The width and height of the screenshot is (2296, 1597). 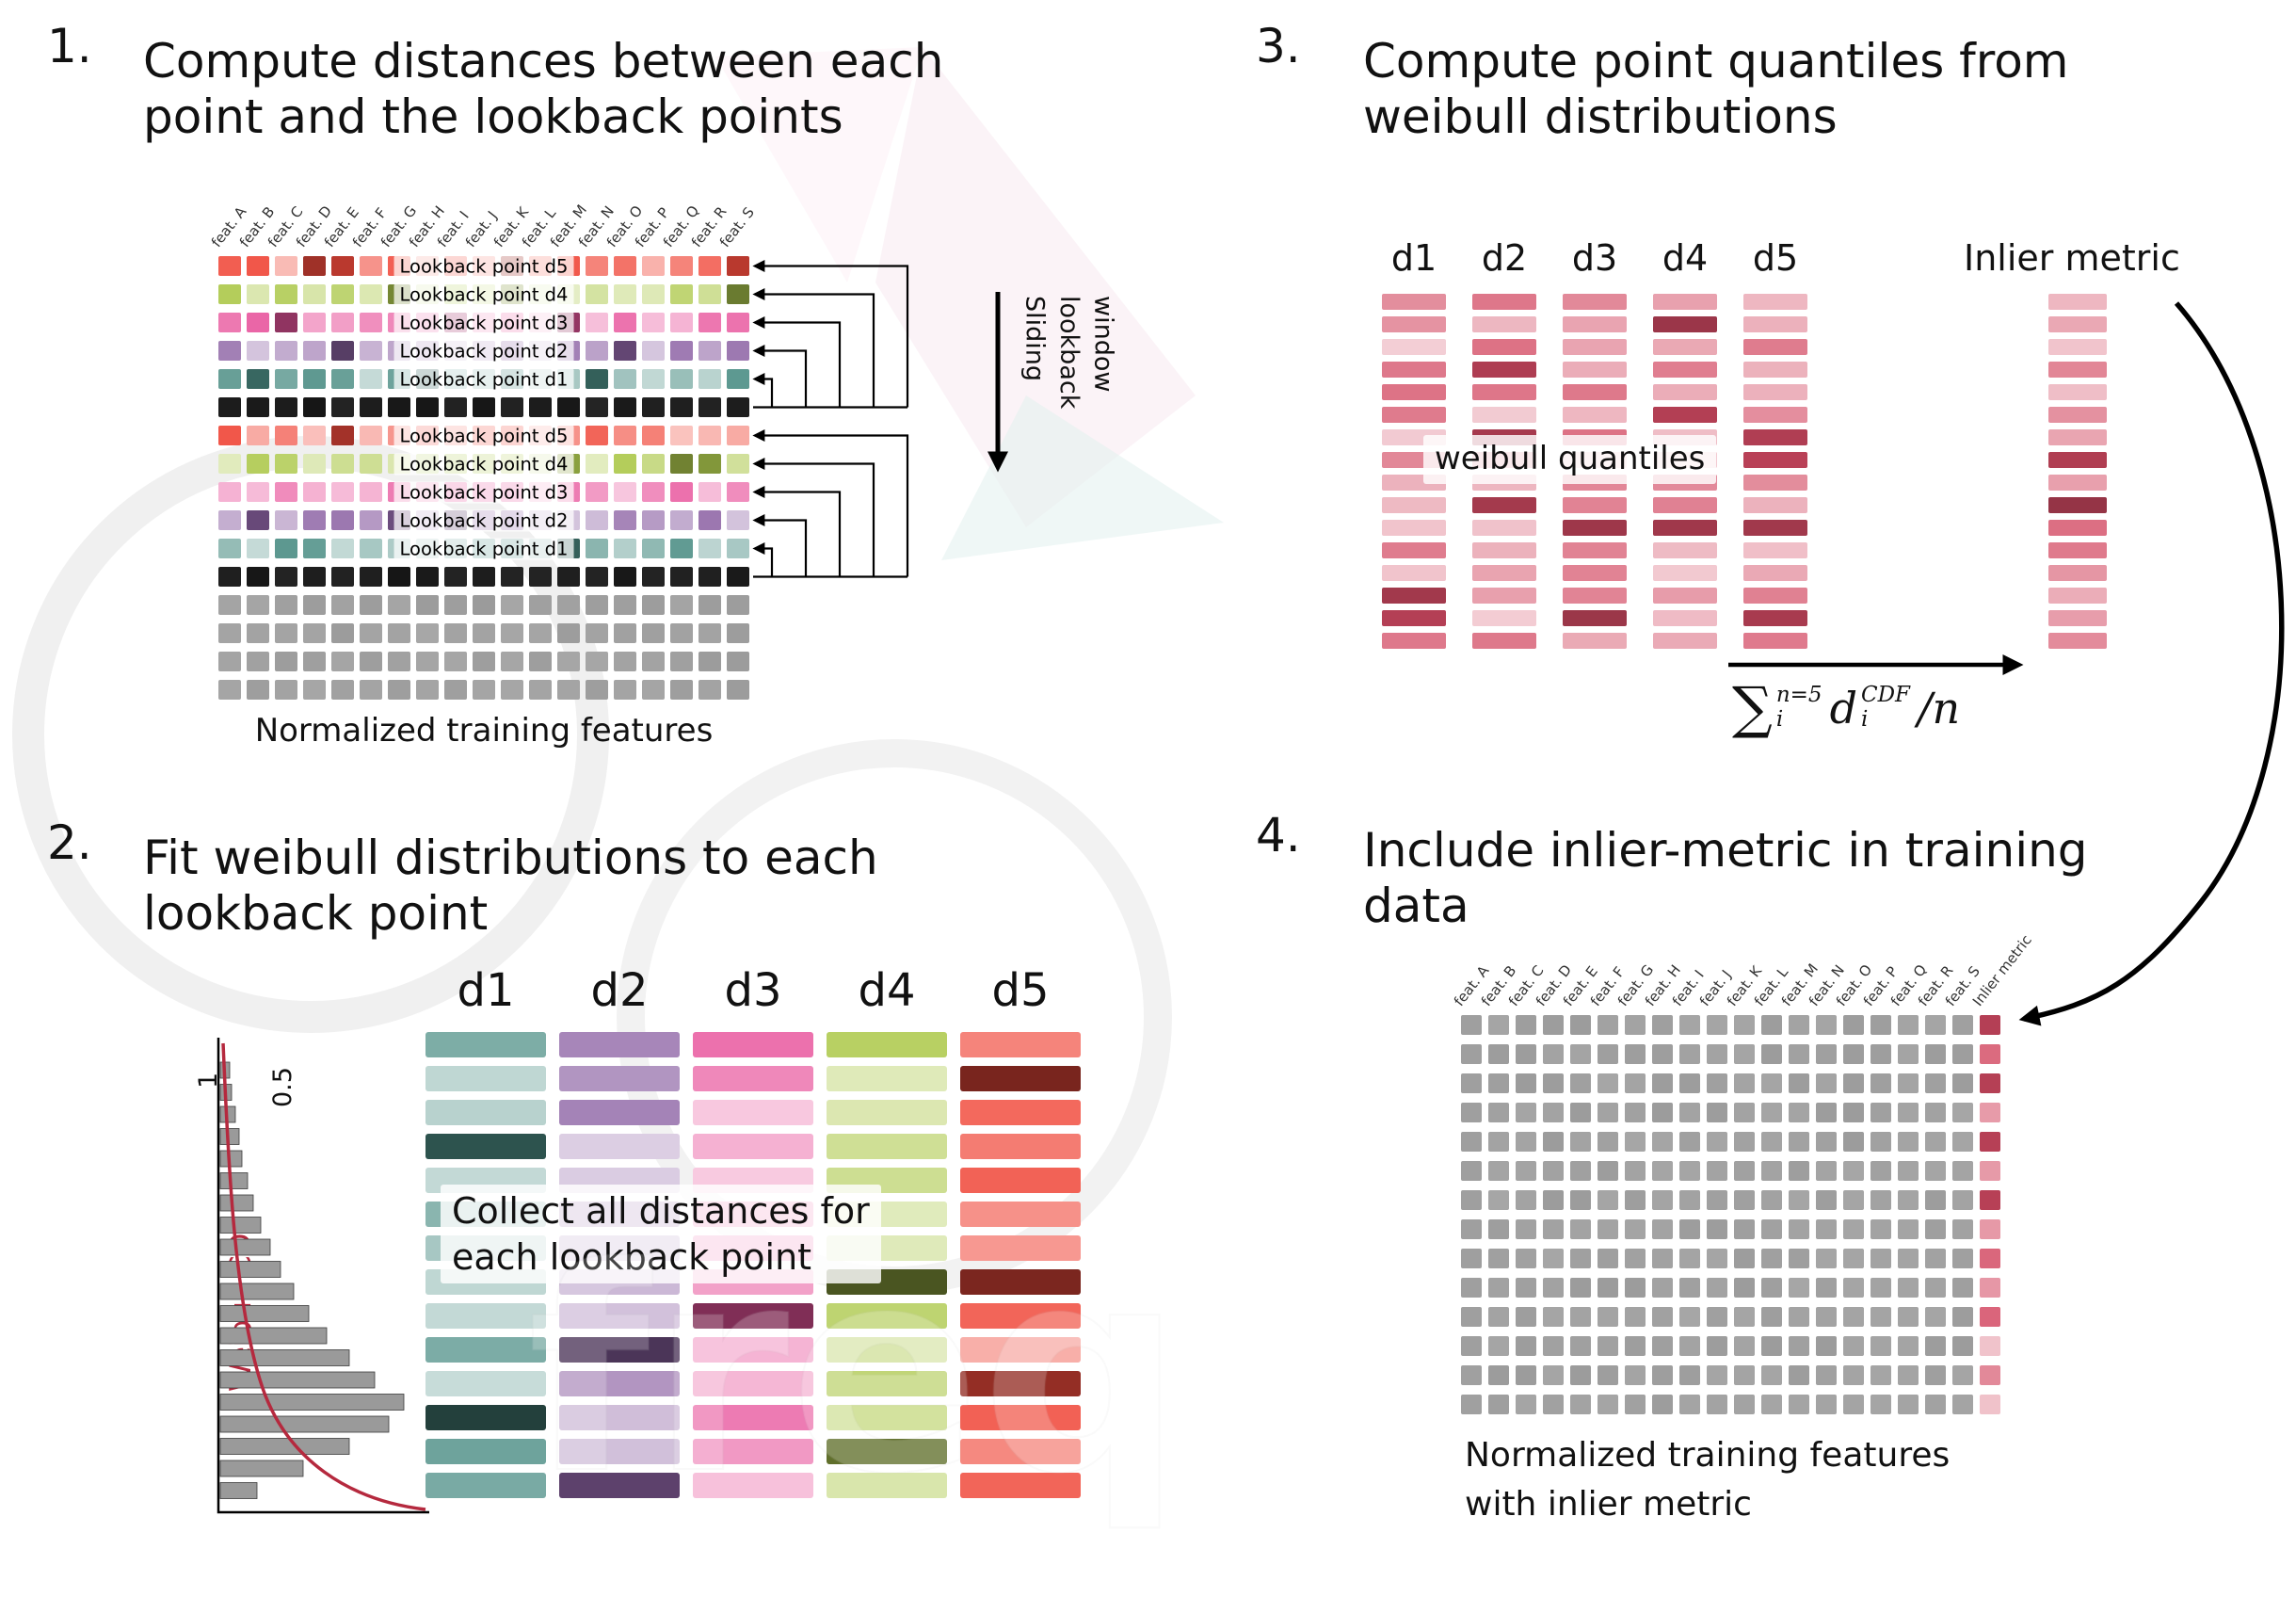 I want to click on lookback-row-label: Lookback point d5, so click(x=484, y=266).